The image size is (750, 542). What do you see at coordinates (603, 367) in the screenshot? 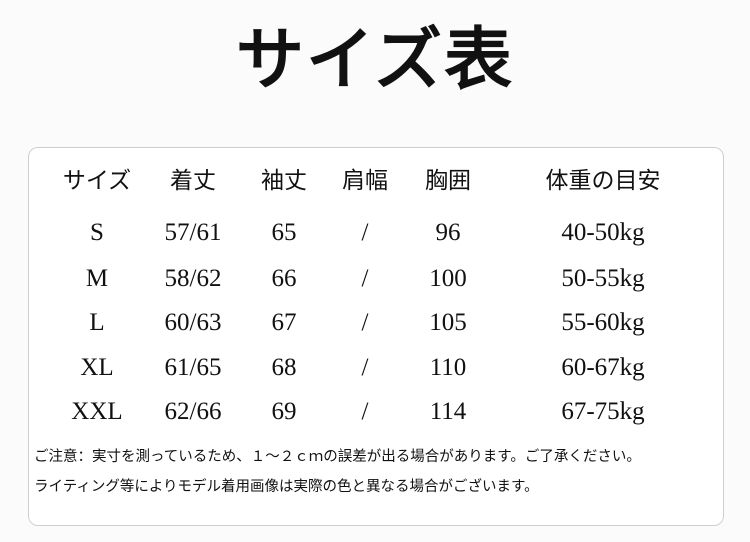
I see `table-cell: 60-67kg` at bounding box center [603, 367].